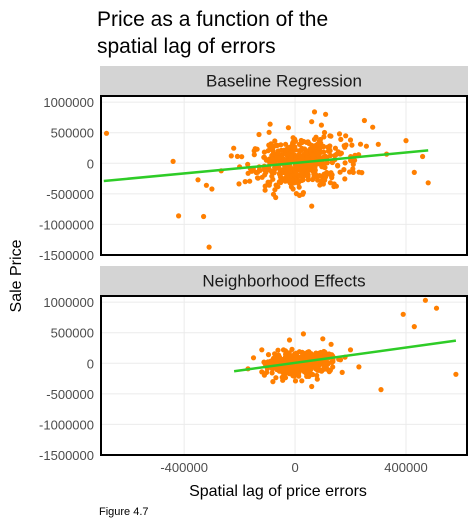  I want to click on y-tick-label: -1000000, so click(66, 424).